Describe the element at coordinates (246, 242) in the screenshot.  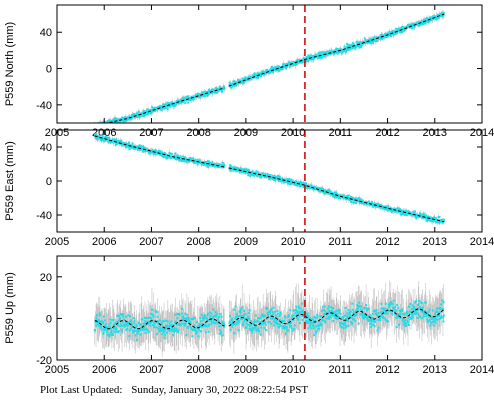
I see `x-tick-label: 2009` at that location.